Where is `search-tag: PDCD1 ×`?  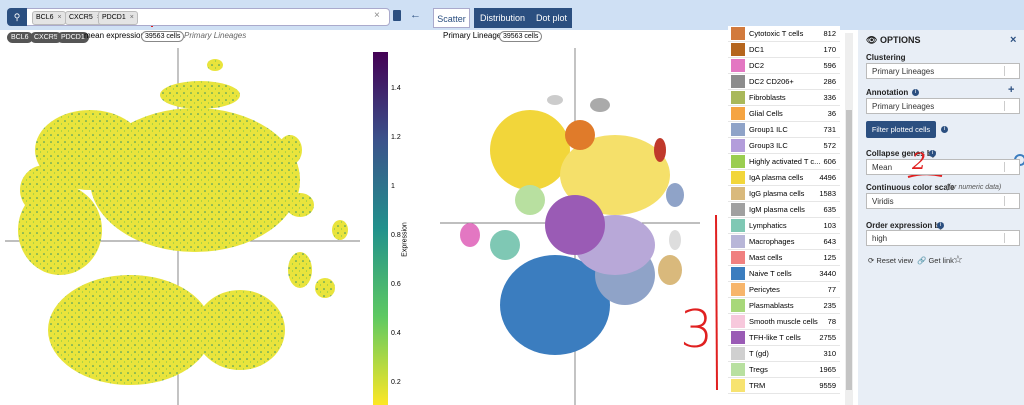
search-tag: PDCD1 × is located at coordinates (118, 18).